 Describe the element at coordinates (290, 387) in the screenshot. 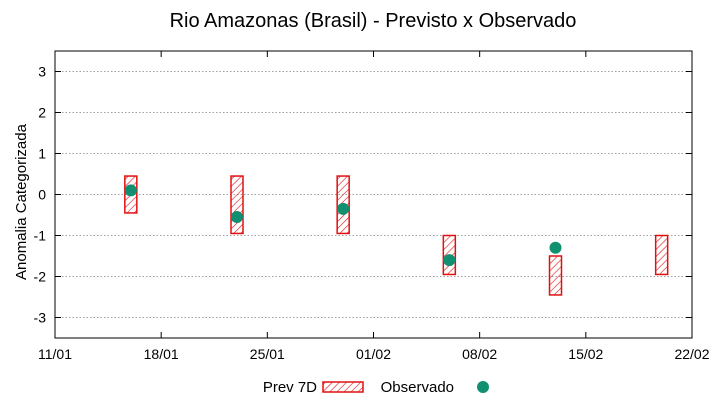

I see `legend-label-prev: Prev 7D` at that location.